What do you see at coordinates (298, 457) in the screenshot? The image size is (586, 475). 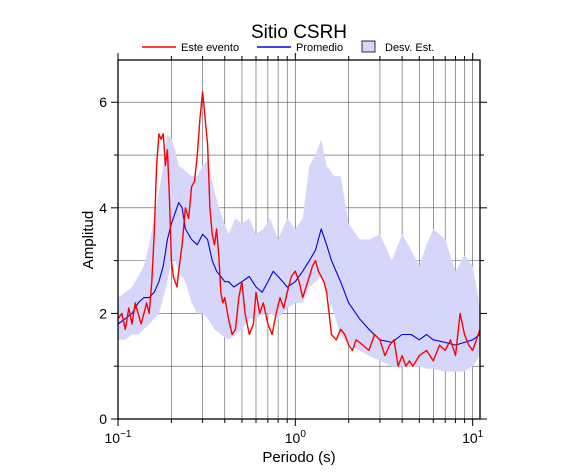 I see `x-axis-label: Periodo (s)` at bounding box center [298, 457].